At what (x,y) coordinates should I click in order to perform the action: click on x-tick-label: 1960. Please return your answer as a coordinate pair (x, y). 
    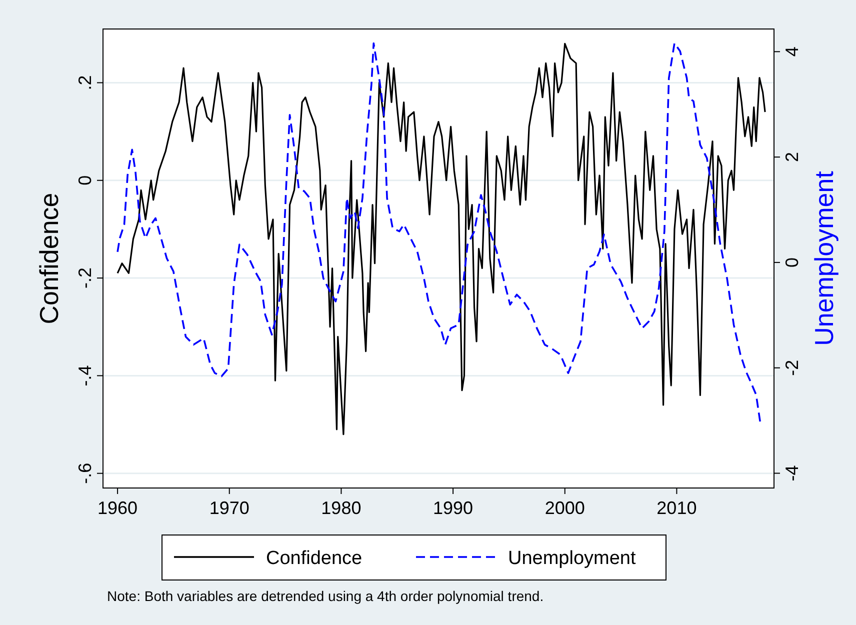
    Looking at the image, I should click on (118, 508).